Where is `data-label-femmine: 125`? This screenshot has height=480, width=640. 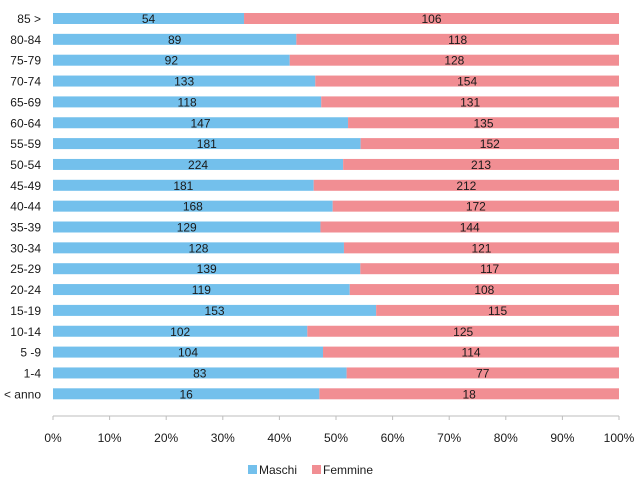 data-label-femmine: 125 is located at coordinates (463, 332).